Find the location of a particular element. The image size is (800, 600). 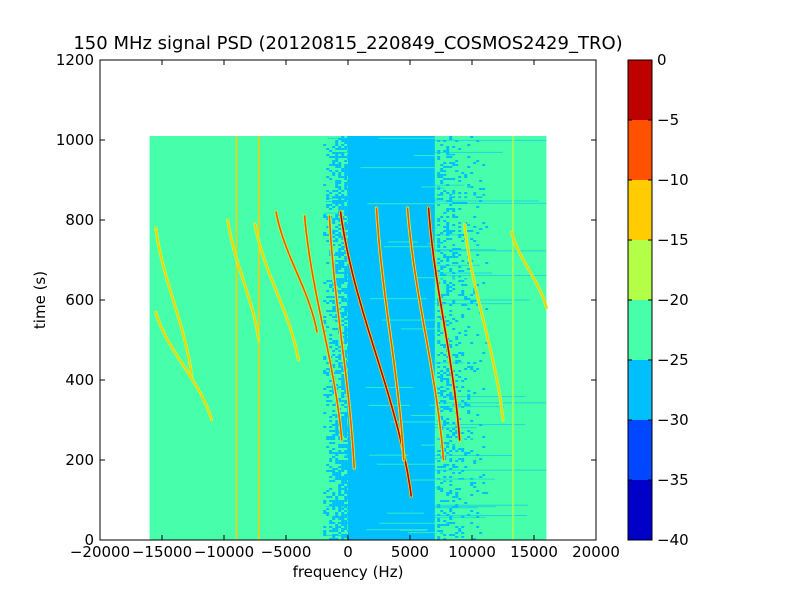

x-tick-label: −5000 is located at coordinates (286, 552).